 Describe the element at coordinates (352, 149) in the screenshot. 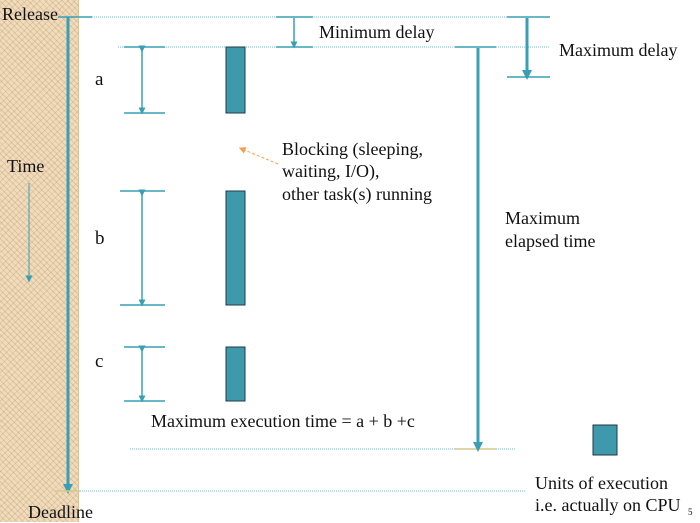

I see `blocking-label-line1: Blocking (sleeping,` at that location.